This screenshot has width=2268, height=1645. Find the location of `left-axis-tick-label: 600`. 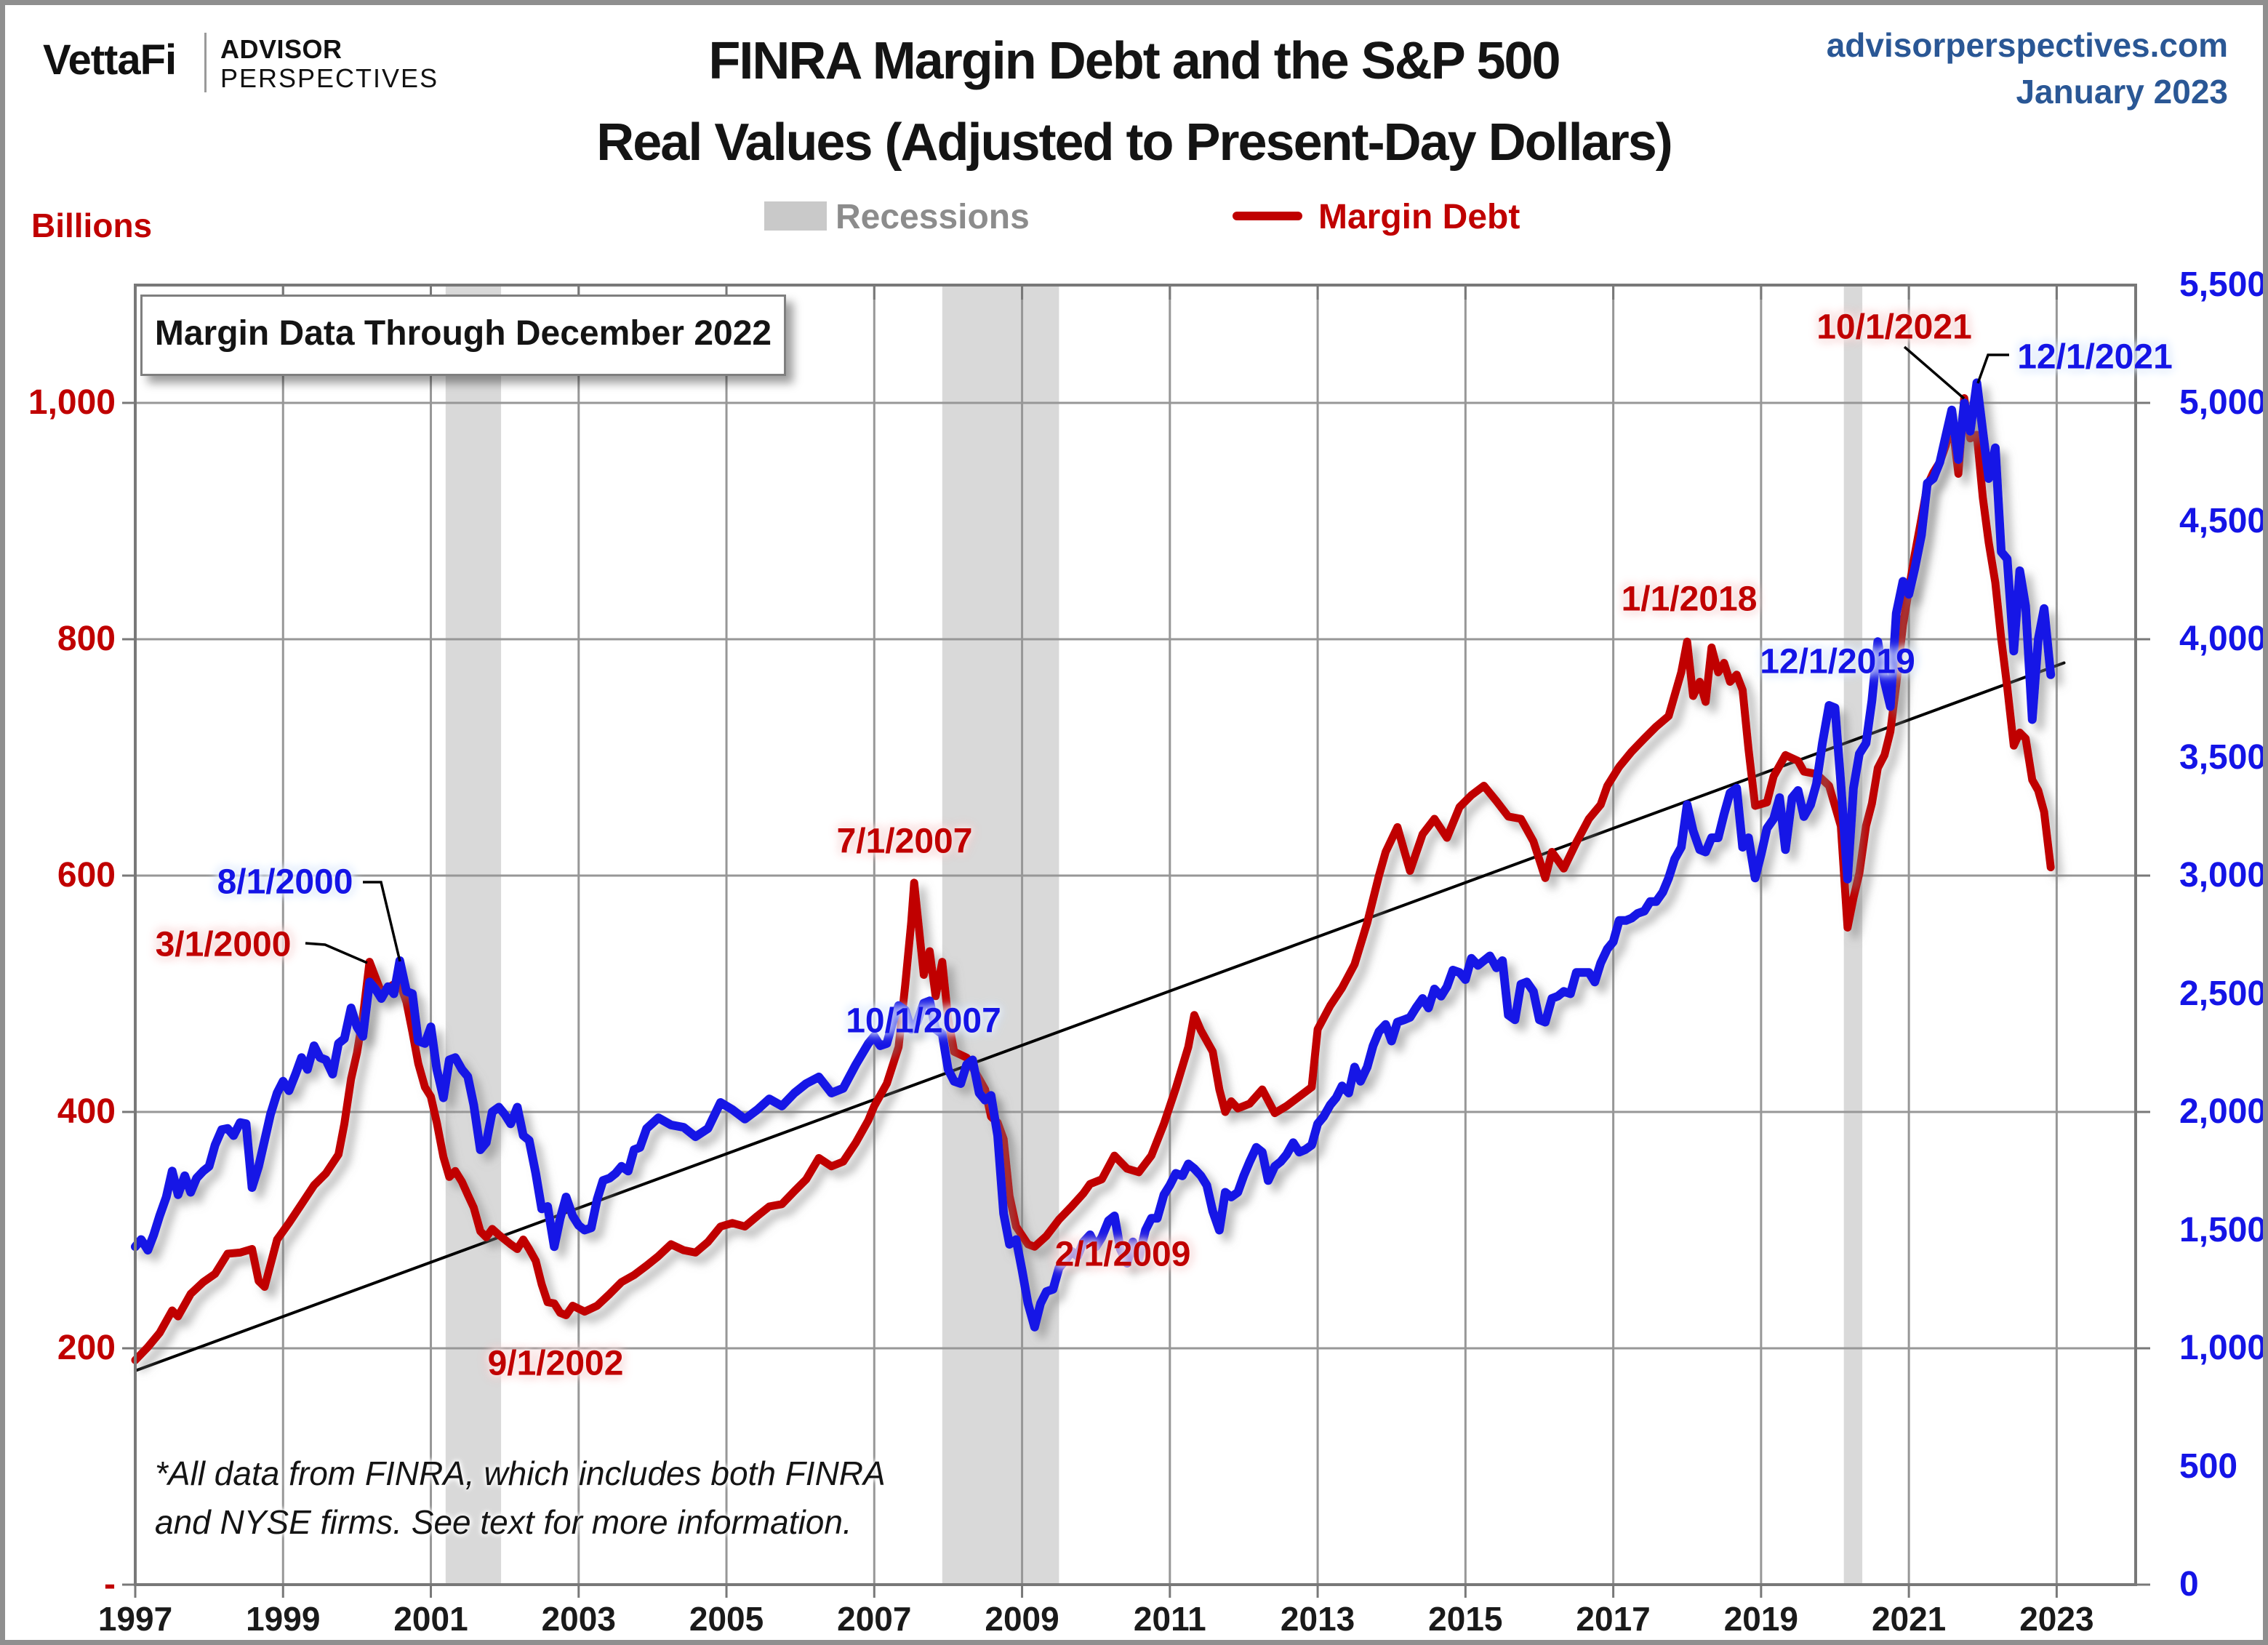

left-axis-tick-label: 600 is located at coordinates (86, 875).